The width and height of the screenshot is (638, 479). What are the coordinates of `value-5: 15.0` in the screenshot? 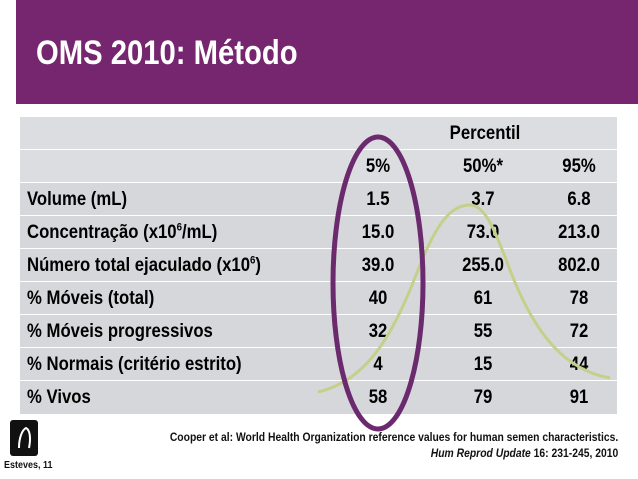 It's located at (378, 232).